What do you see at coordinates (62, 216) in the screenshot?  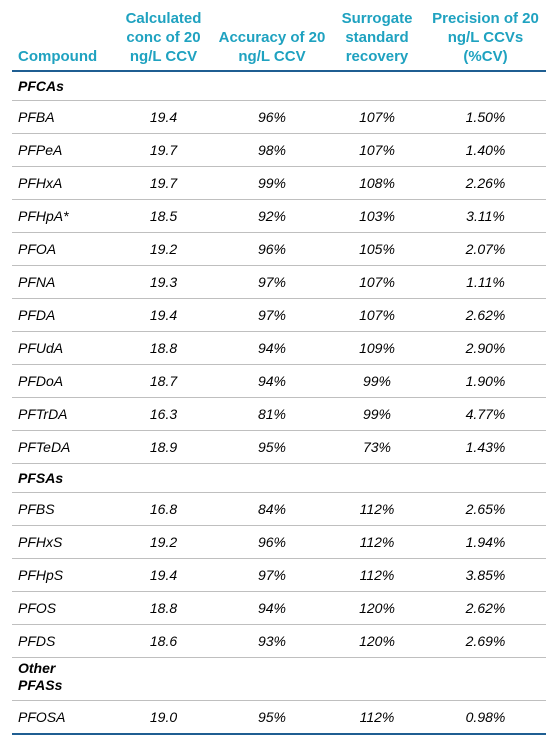 I see `compound-cell: PFHpA*` at bounding box center [62, 216].